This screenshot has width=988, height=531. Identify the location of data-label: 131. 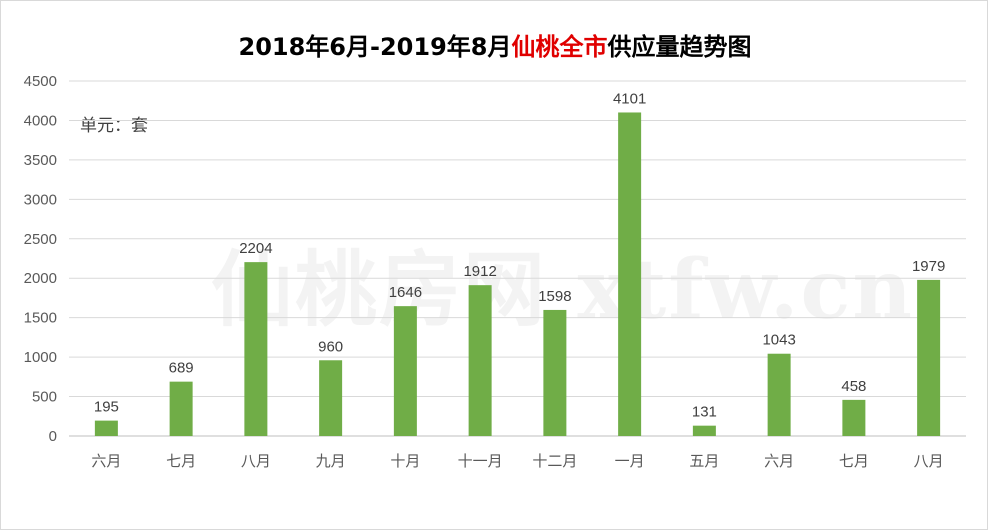
(704, 412).